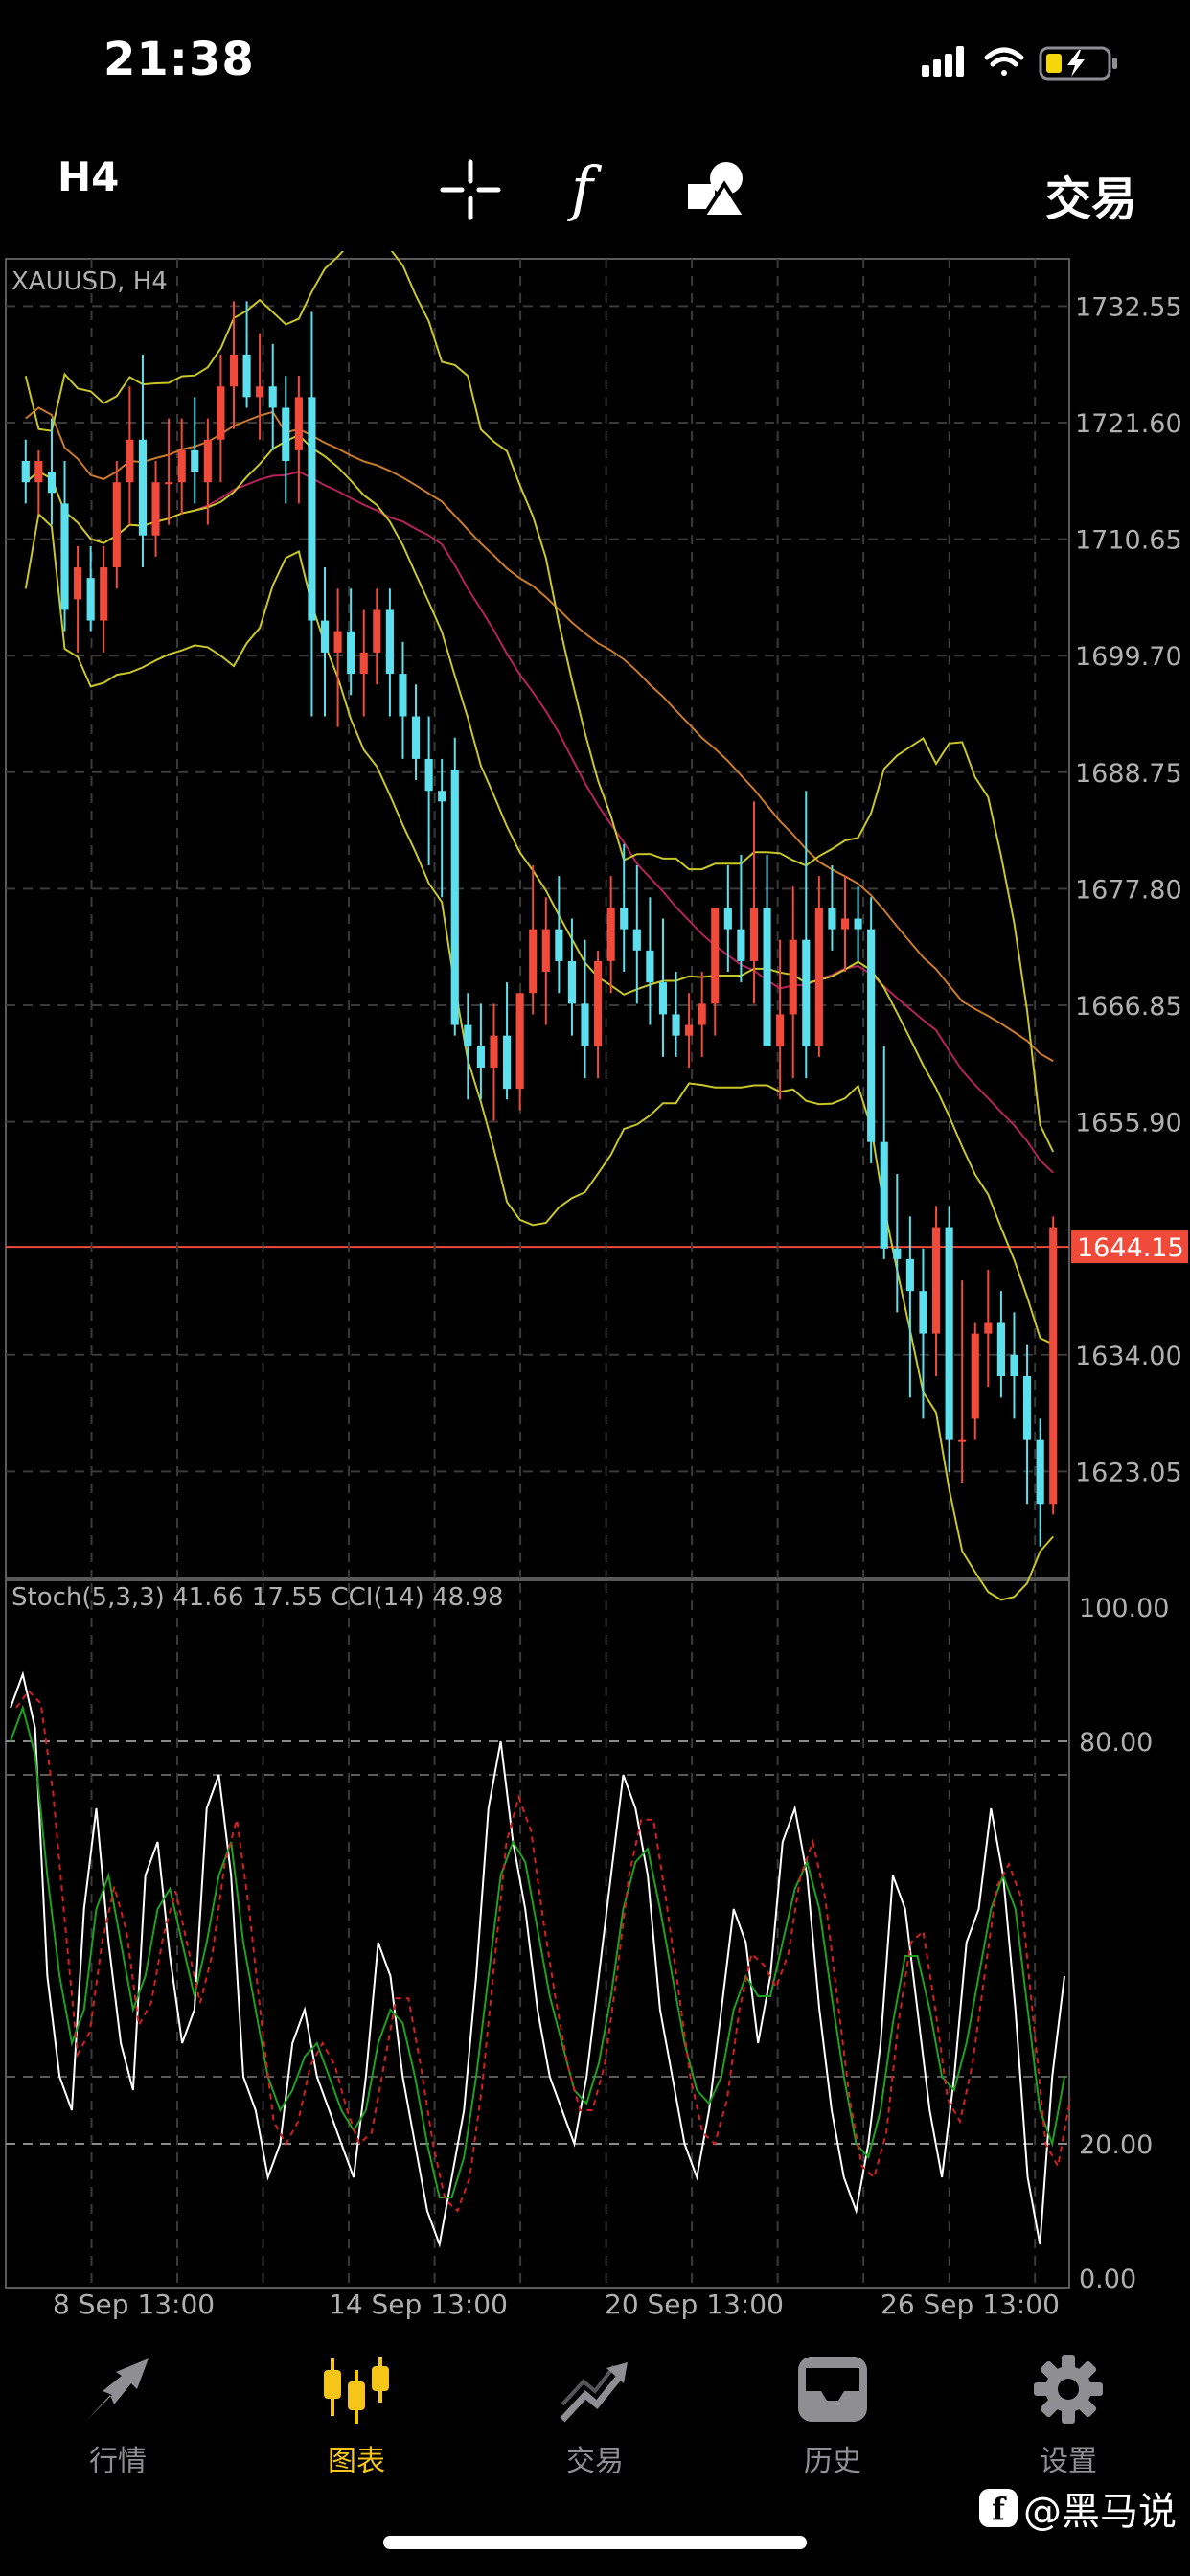 Image resolution: width=1190 pixels, height=2576 pixels. What do you see at coordinates (999, 2508) in the screenshot?
I see `facebook-icon: f` at bounding box center [999, 2508].